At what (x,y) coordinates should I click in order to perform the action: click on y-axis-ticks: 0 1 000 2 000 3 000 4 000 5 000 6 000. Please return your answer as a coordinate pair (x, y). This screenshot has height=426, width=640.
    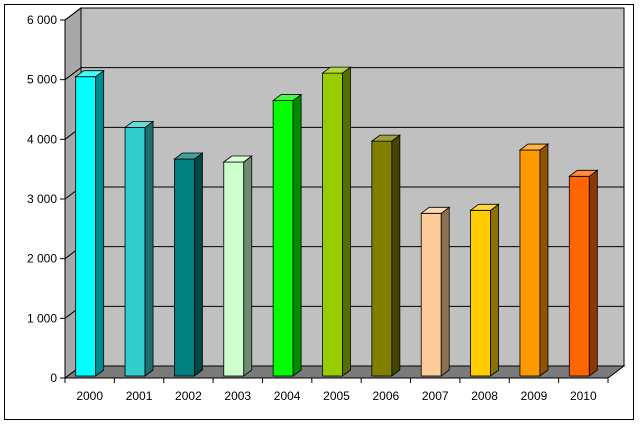
    Looking at the image, I should click on (46, 199).